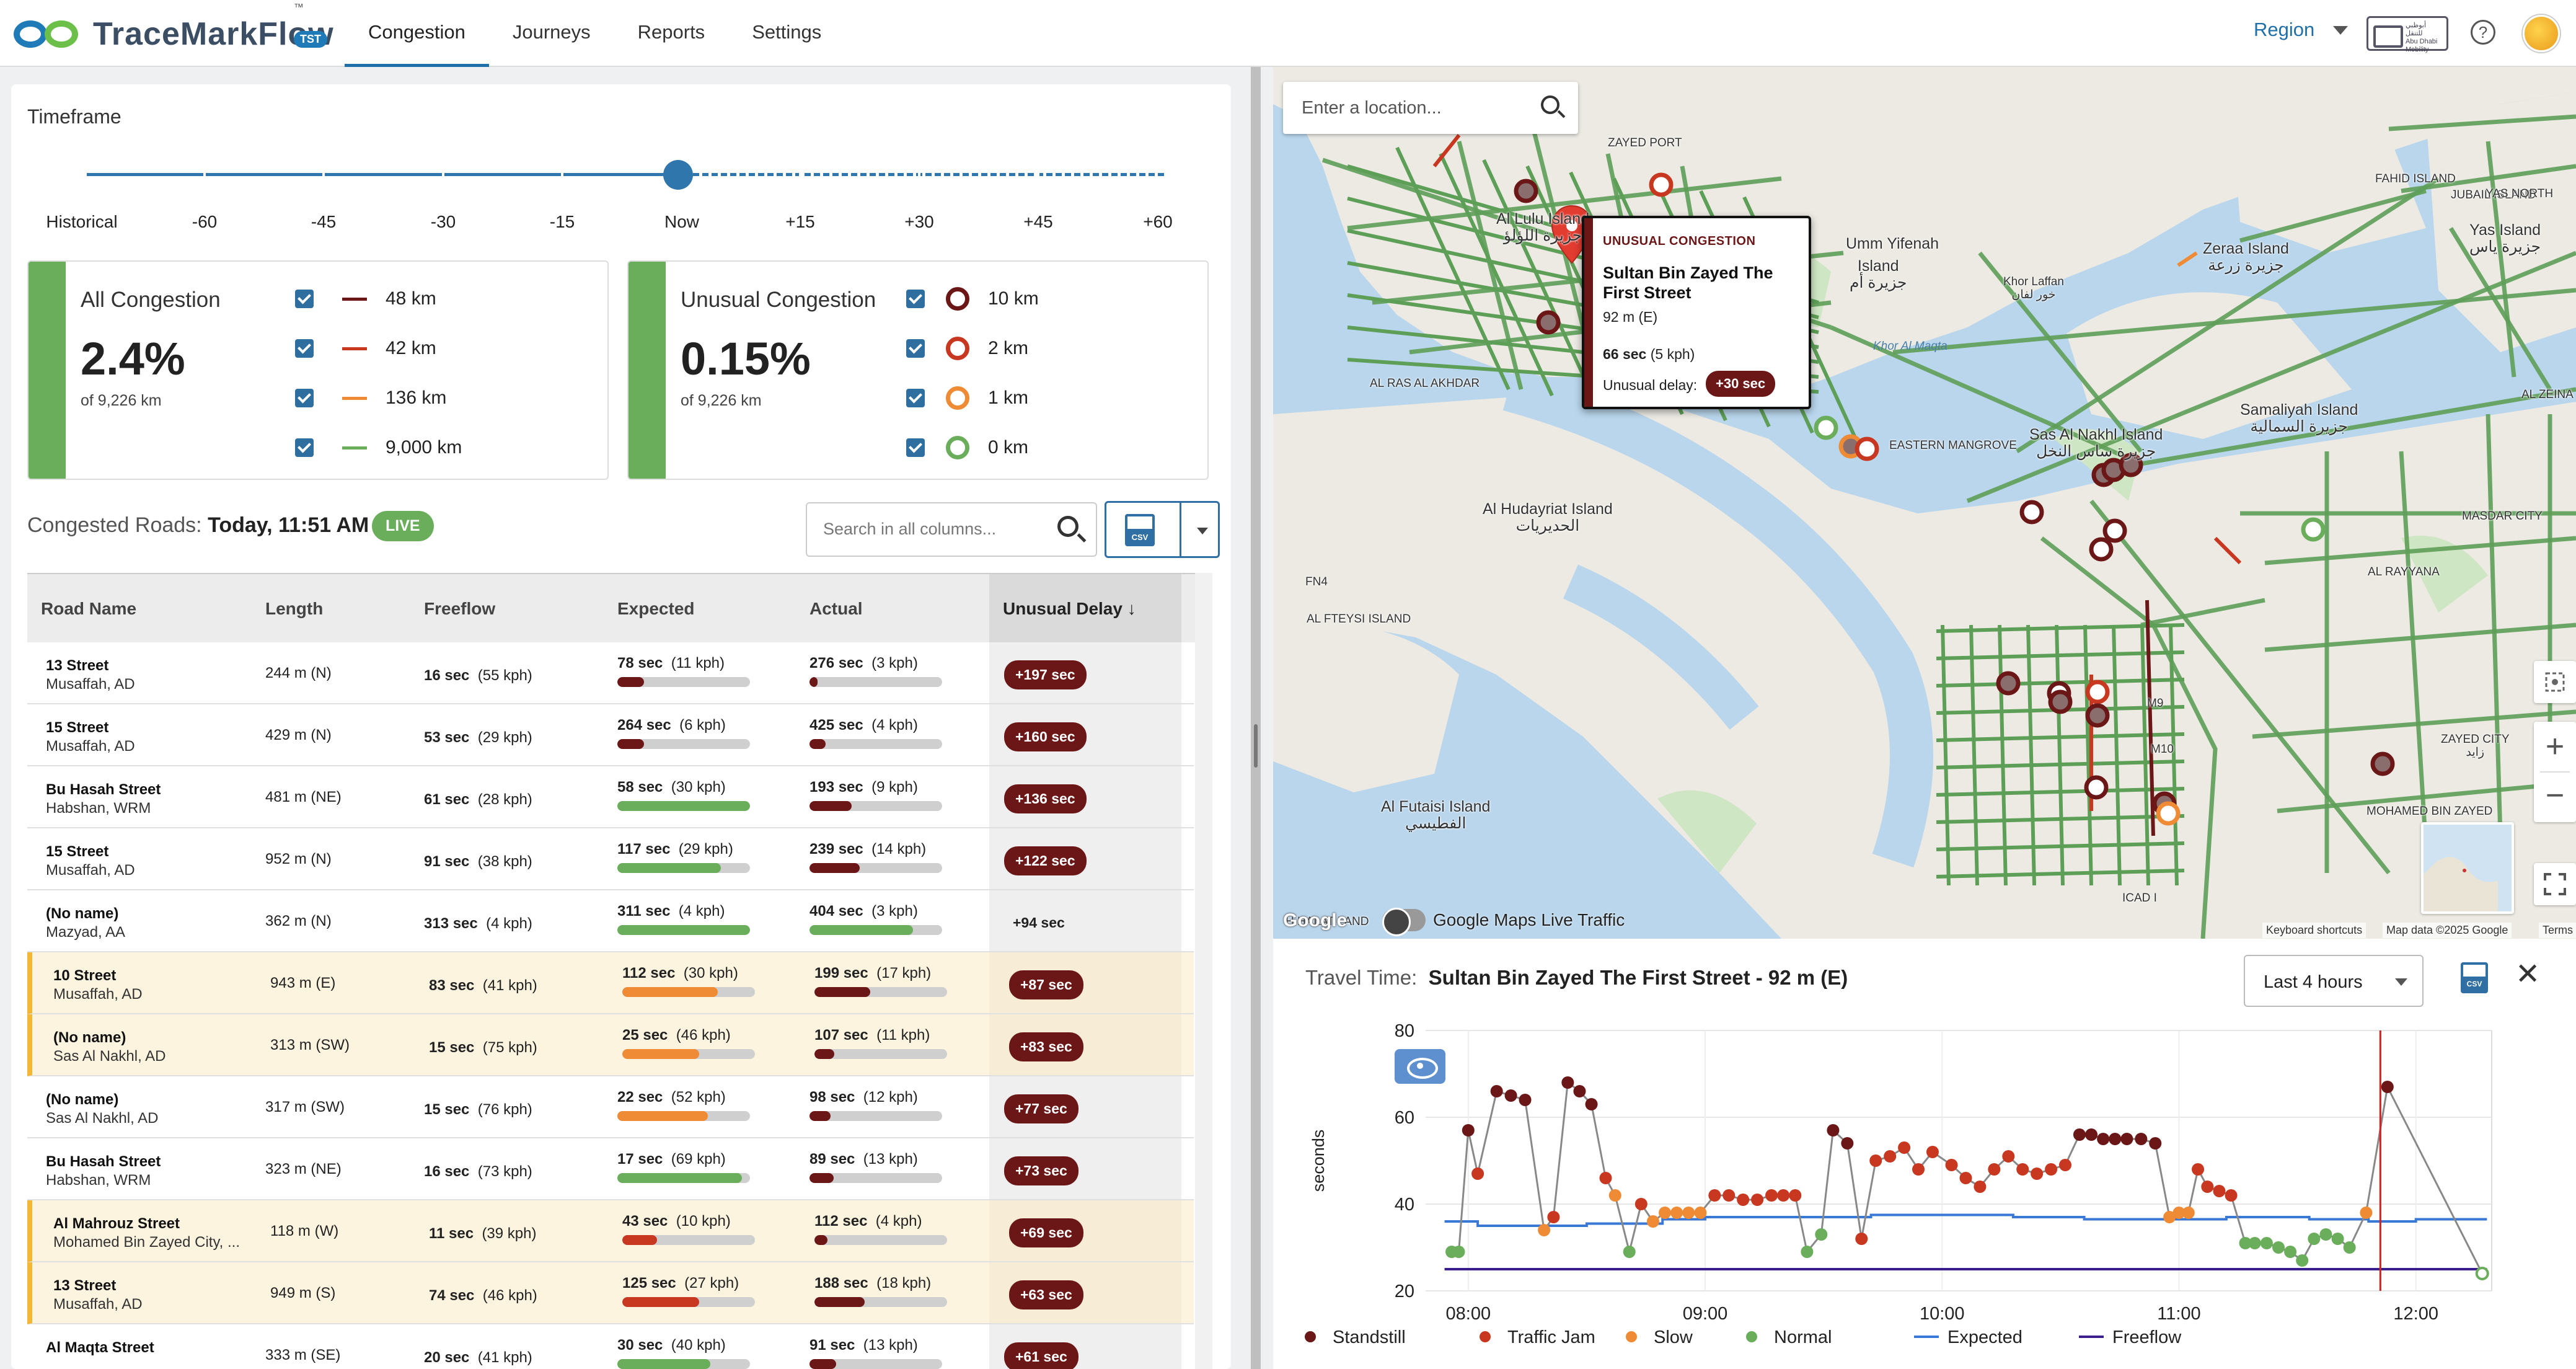  Describe the element at coordinates (1162, 529) in the screenshot. I see `csv-export-button: CSV` at that location.